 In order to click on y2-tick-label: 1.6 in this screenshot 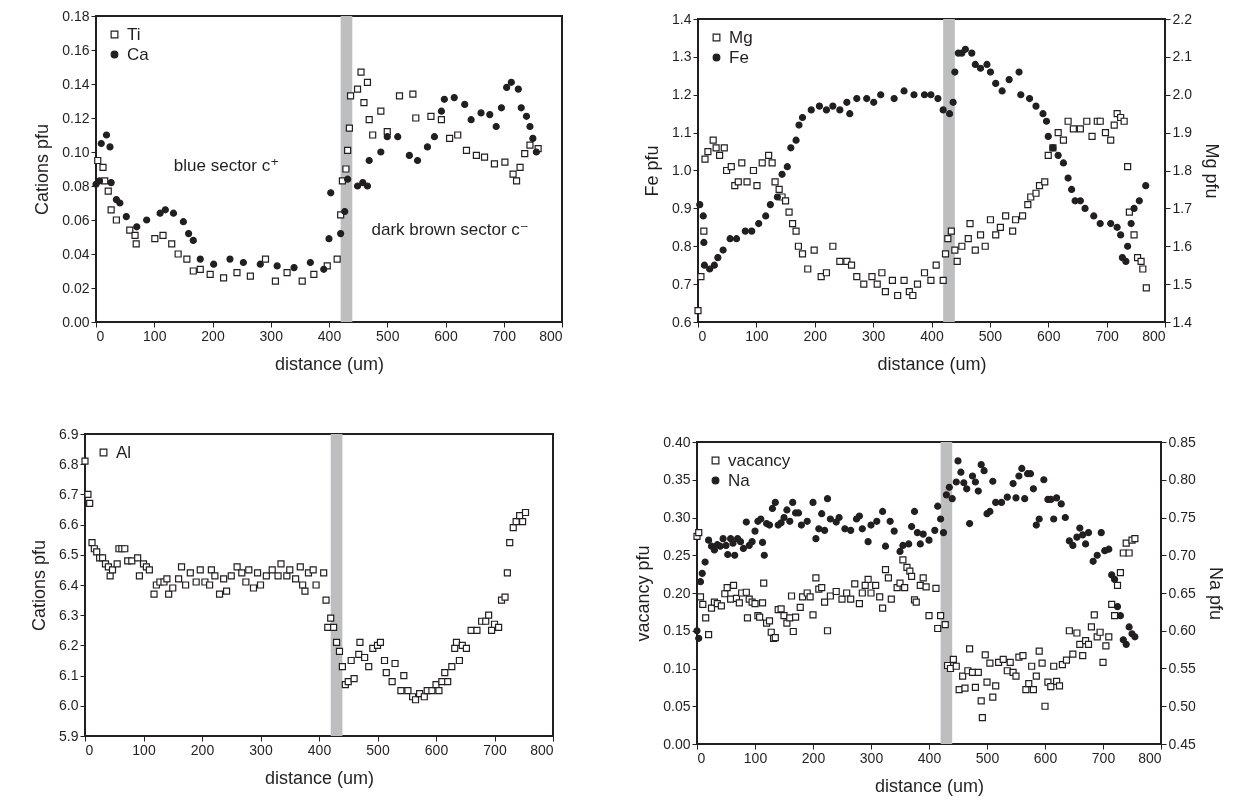, I will do `click(1182, 245)`.